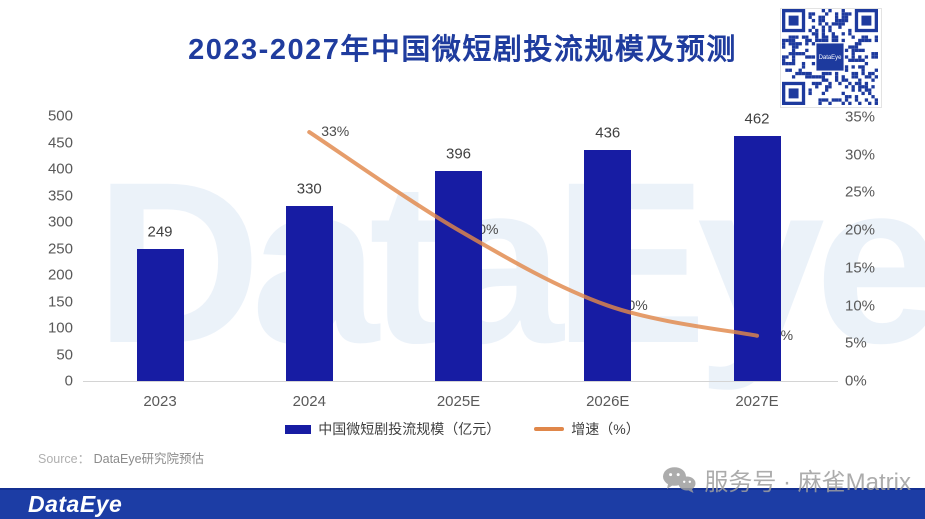 The width and height of the screenshot is (925, 519). Describe the element at coordinates (68, 381) in the screenshot. I see `left-tick: 0` at that location.